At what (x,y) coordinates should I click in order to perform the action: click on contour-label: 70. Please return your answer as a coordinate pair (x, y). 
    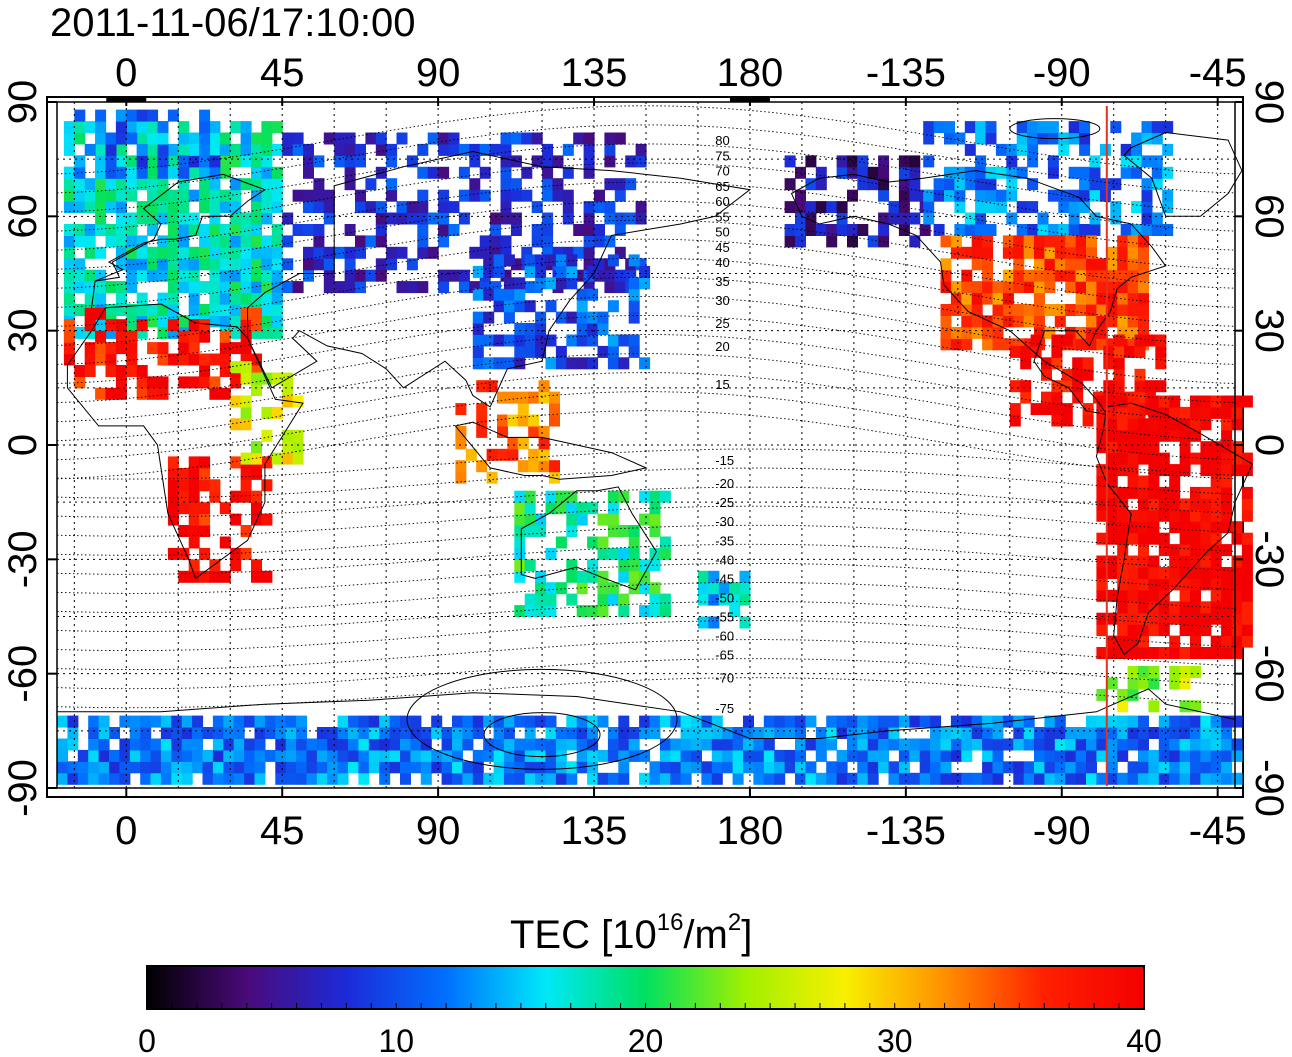
    Looking at the image, I should click on (722, 171).